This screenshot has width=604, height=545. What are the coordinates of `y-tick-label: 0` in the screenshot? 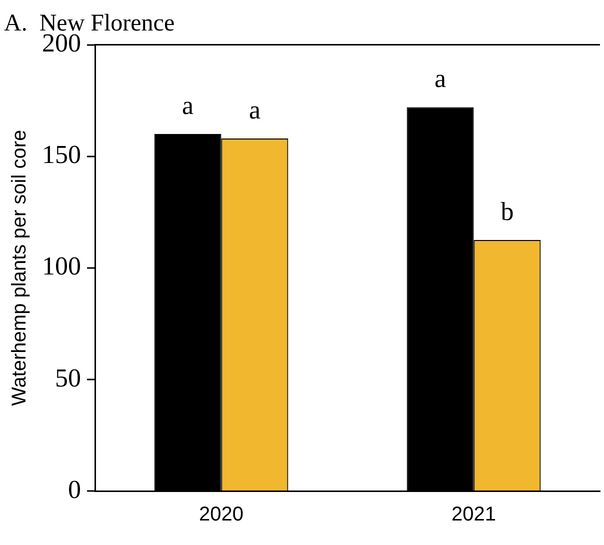 It's located at (74, 489).